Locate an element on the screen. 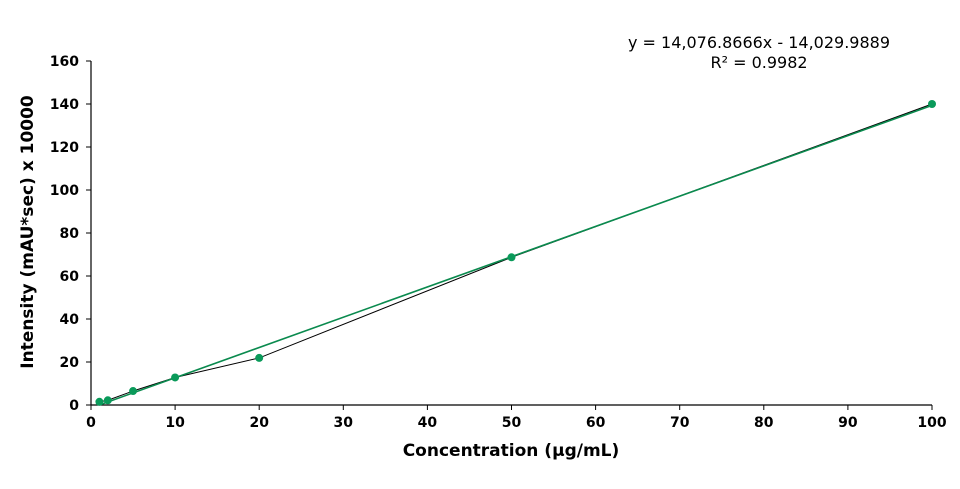 This screenshot has height=489, width=960. r-squared-value: R² = 0.9982 is located at coordinates (758, 62).